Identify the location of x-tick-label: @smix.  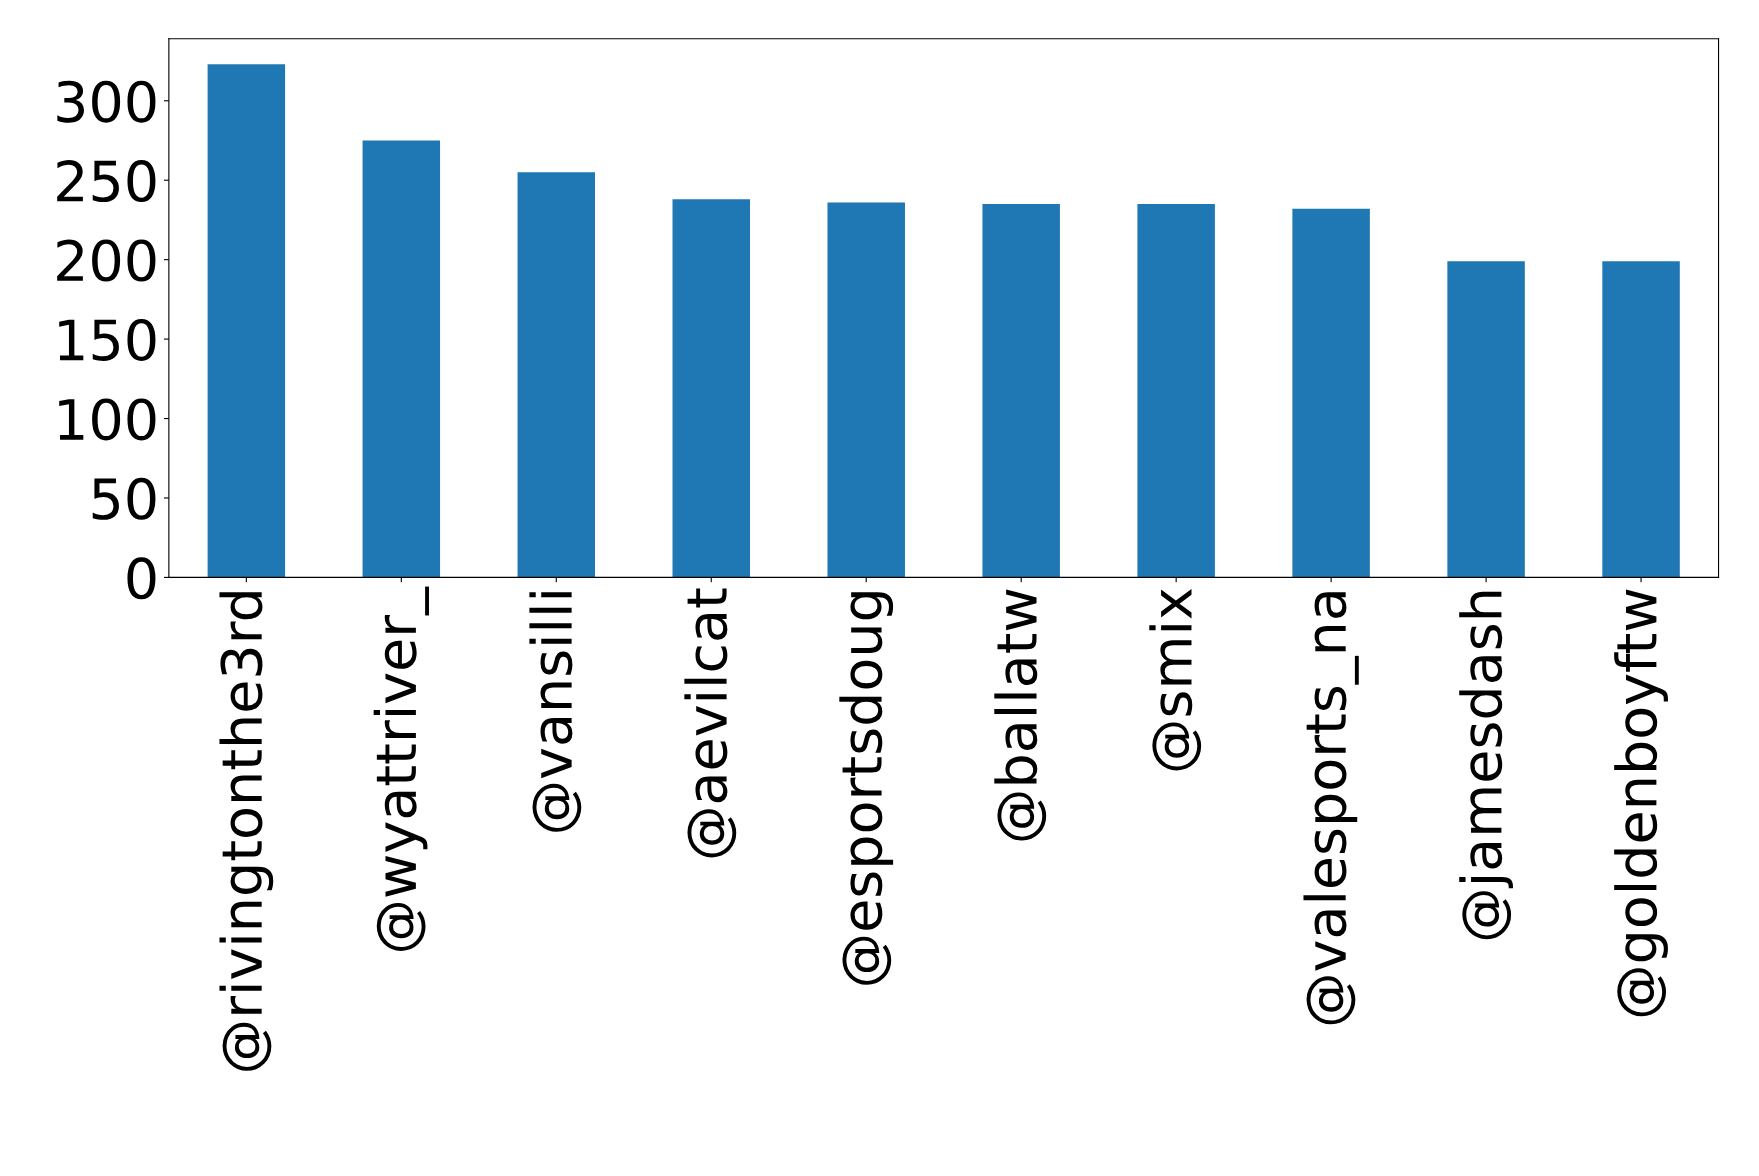
(1175, 679).